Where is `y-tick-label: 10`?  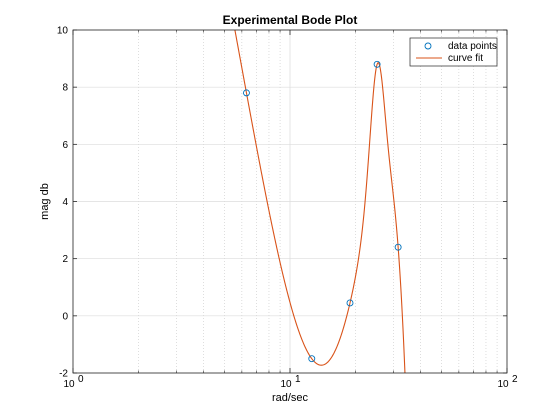 y-tick-label: 10 is located at coordinates (63, 31).